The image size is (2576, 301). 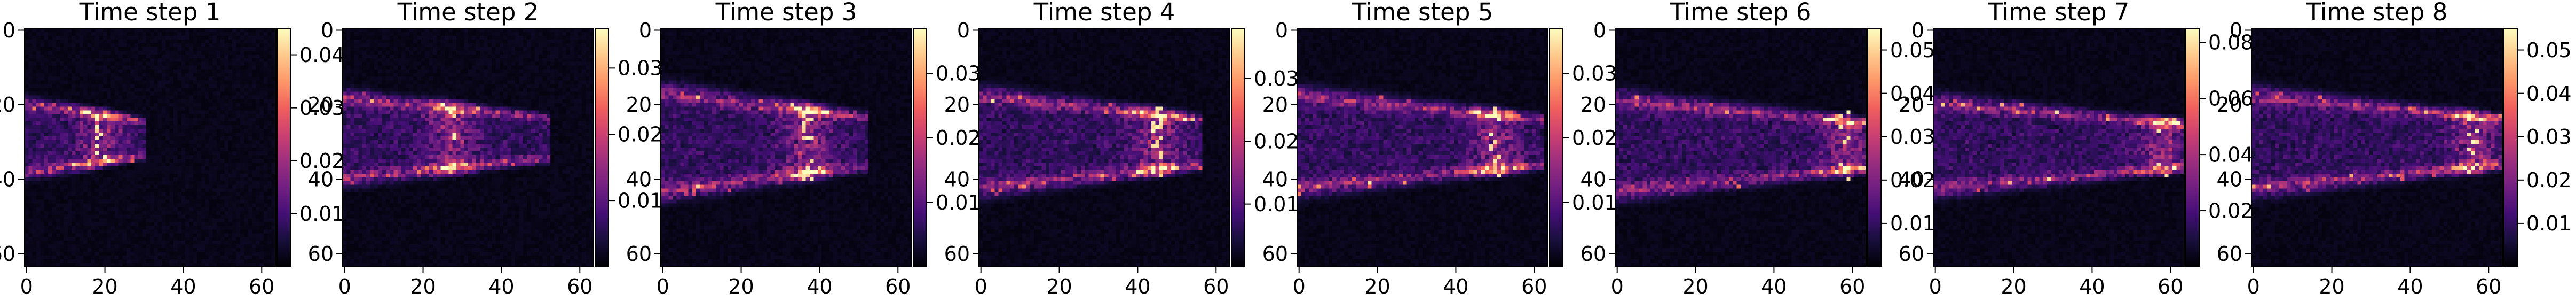 I want to click on colorbar-tick-label: 0.08, so click(x=2231, y=43).